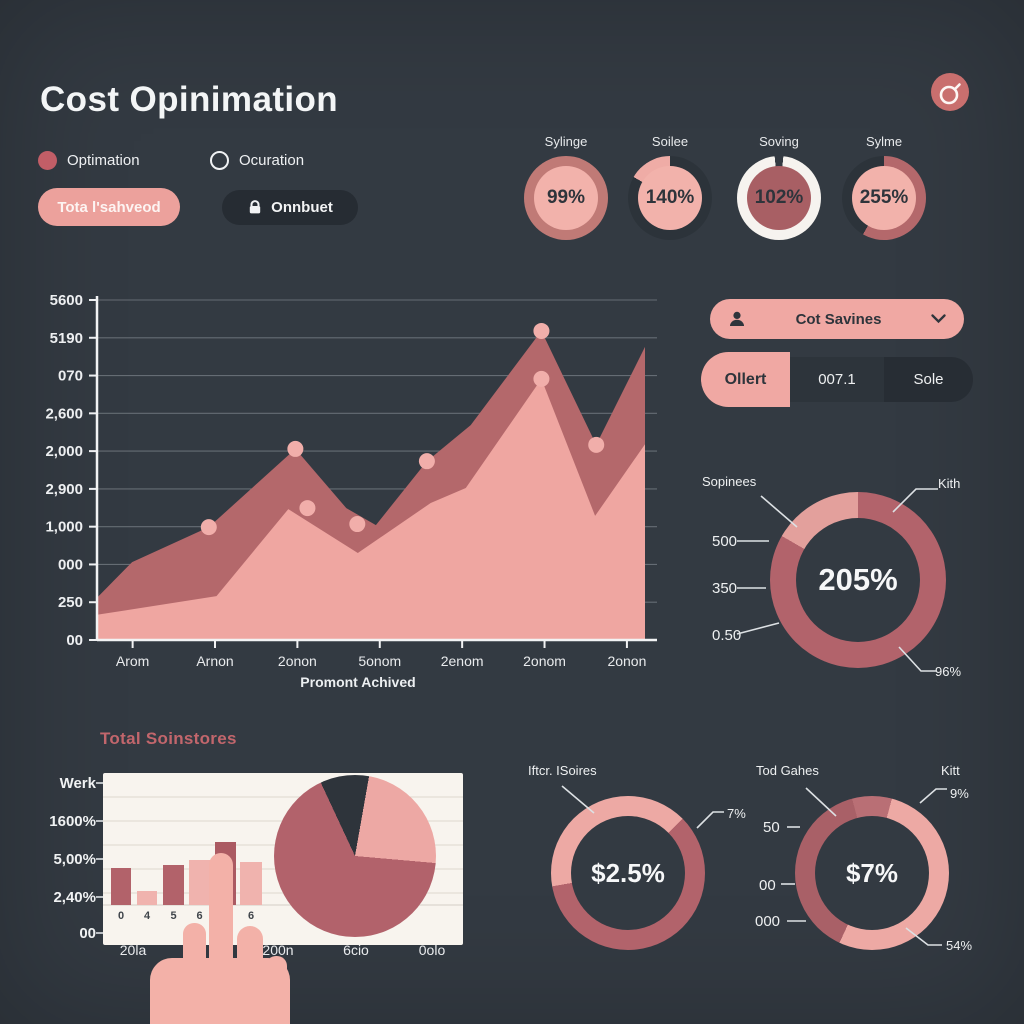 Image resolution: width=1024 pixels, height=1024 pixels. What do you see at coordinates (736, 813) in the screenshot?
I see `donut-a-7pct: 7%` at bounding box center [736, 813].